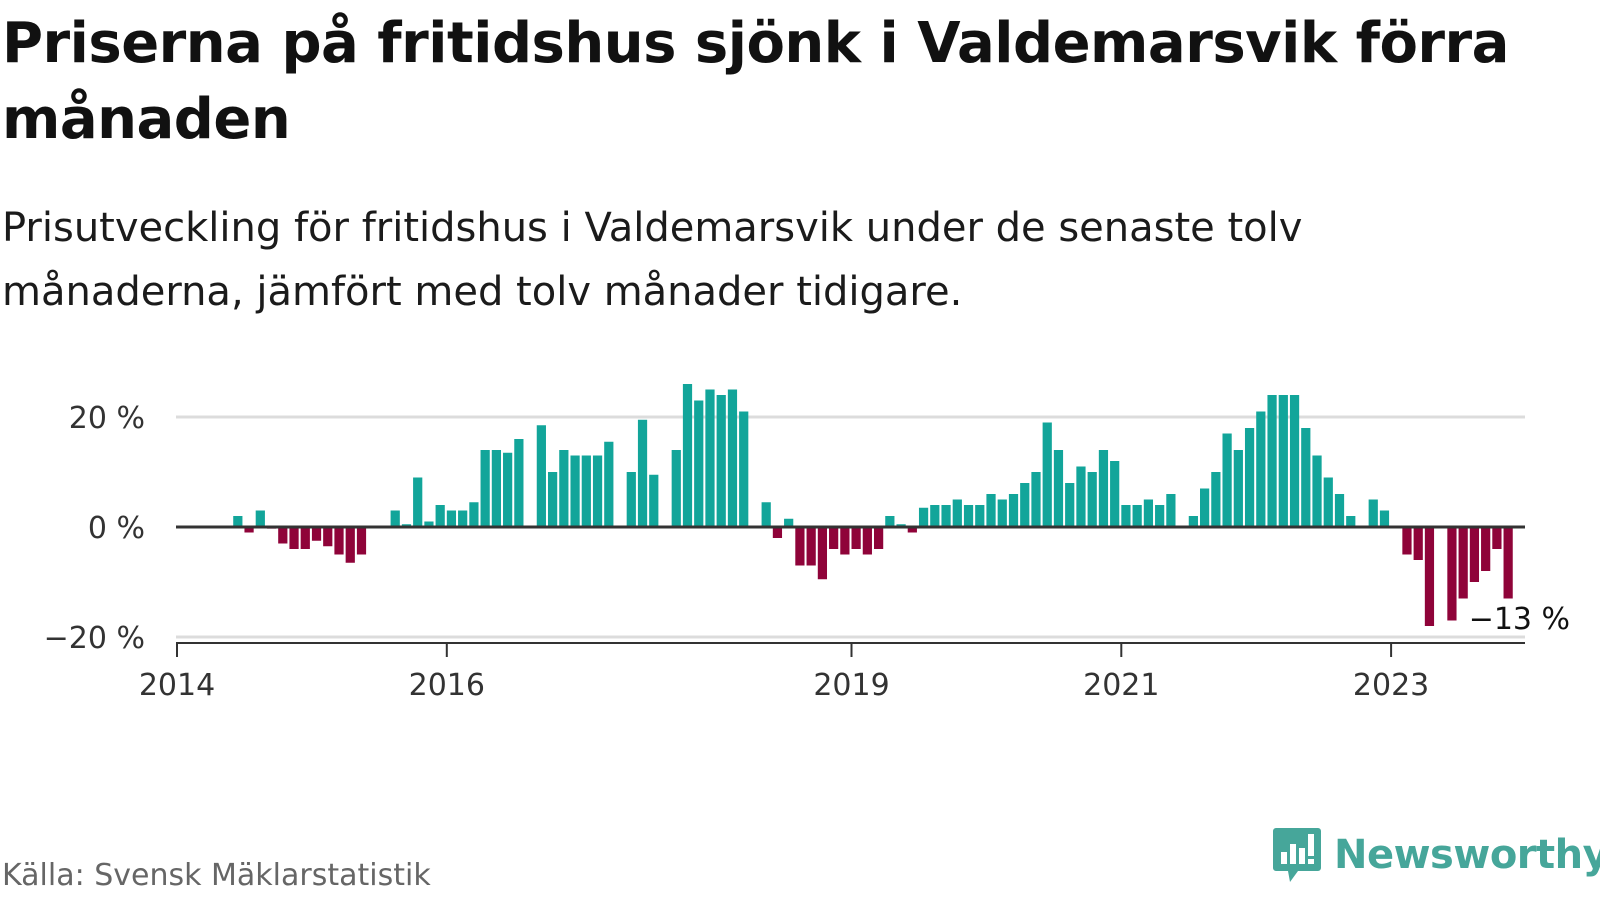 The width and height of the screenshot is (1600, 900). Describe the element at coordinates (1391, 685) in the screenshot. I see `x-tick-label: 2023` at that location.